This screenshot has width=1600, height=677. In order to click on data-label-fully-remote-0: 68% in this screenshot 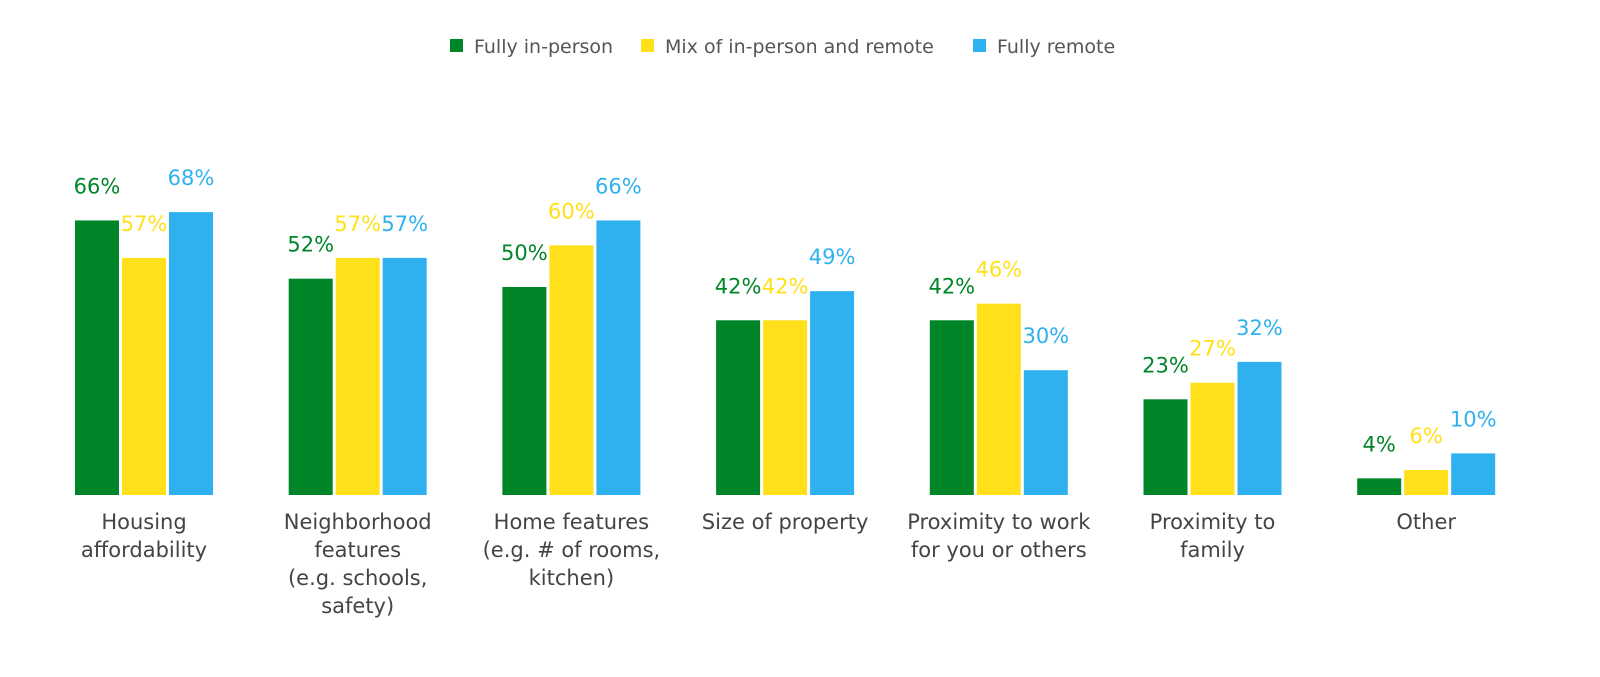, I will do `click(191, 178)`.